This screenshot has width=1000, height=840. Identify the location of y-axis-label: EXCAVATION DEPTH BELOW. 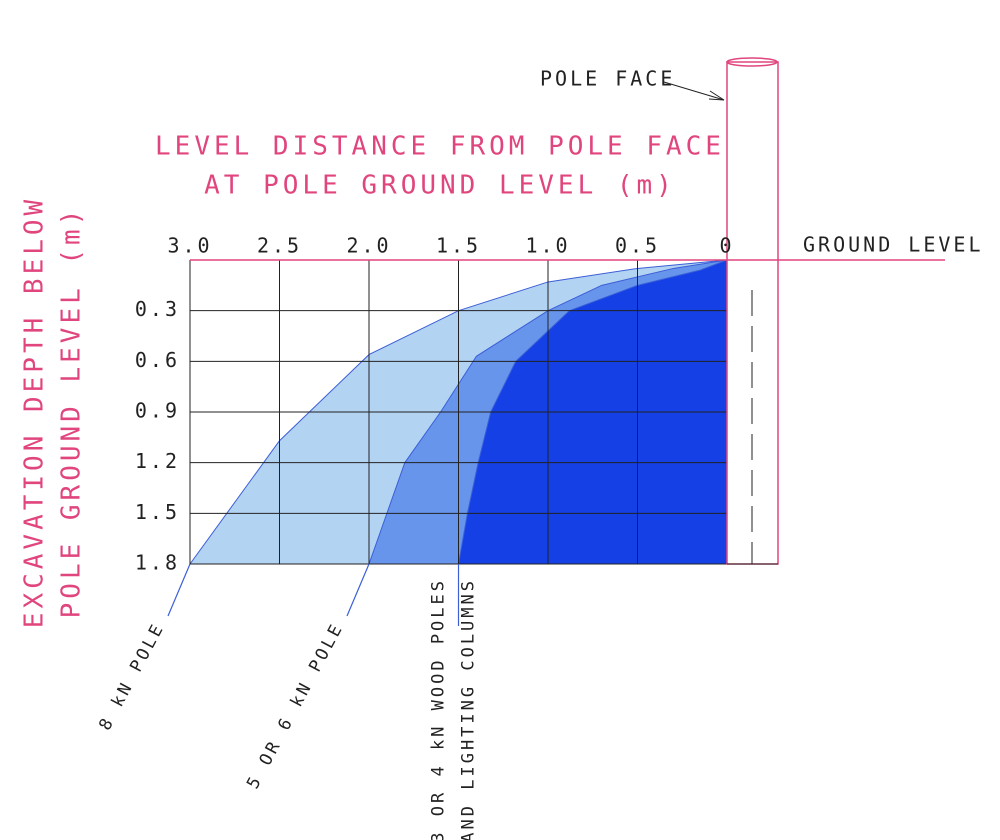
(35, 412).